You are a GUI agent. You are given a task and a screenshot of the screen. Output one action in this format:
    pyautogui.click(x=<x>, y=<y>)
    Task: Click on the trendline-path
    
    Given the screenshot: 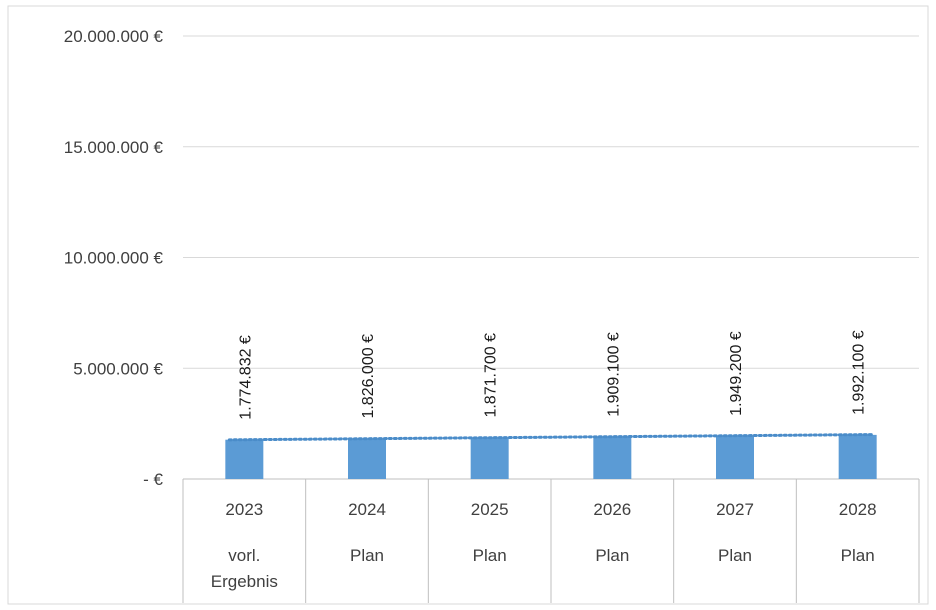 What is the action you would take?
    pyautogui.click(x=551, y=437)
    